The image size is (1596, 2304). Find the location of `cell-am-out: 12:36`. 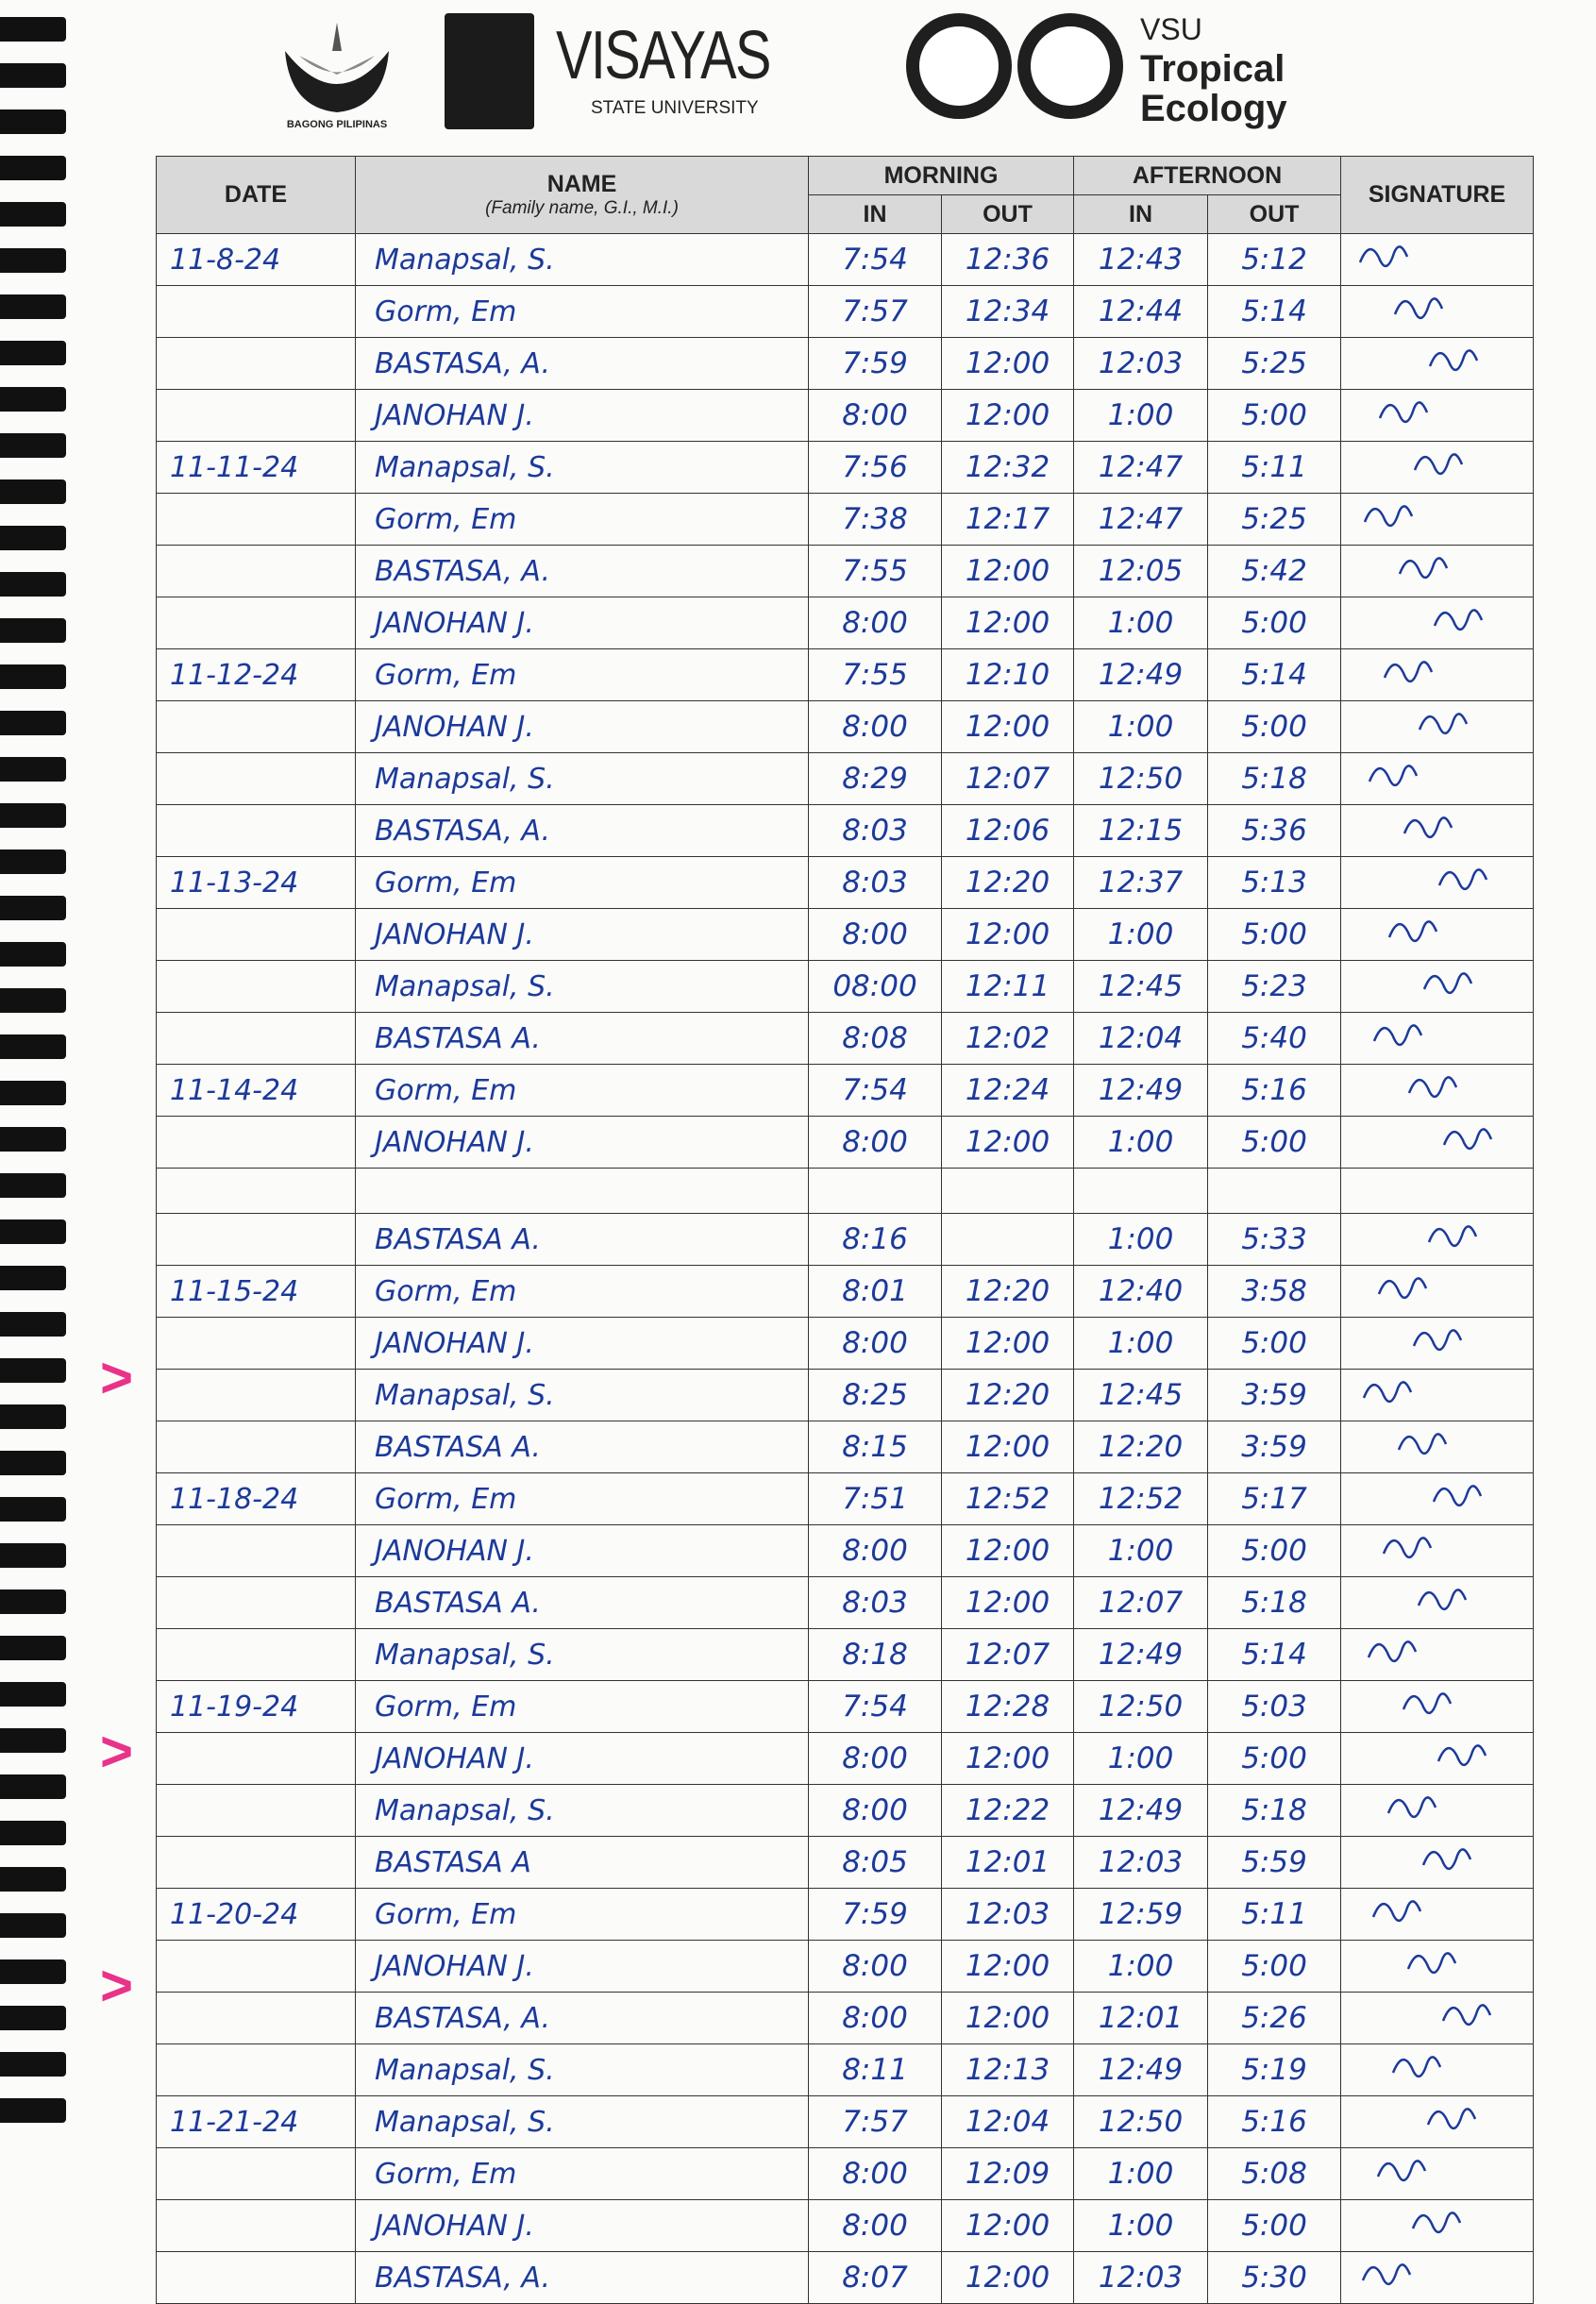

cell-am-out: 12:36 is located at coordinates (1007, 259).